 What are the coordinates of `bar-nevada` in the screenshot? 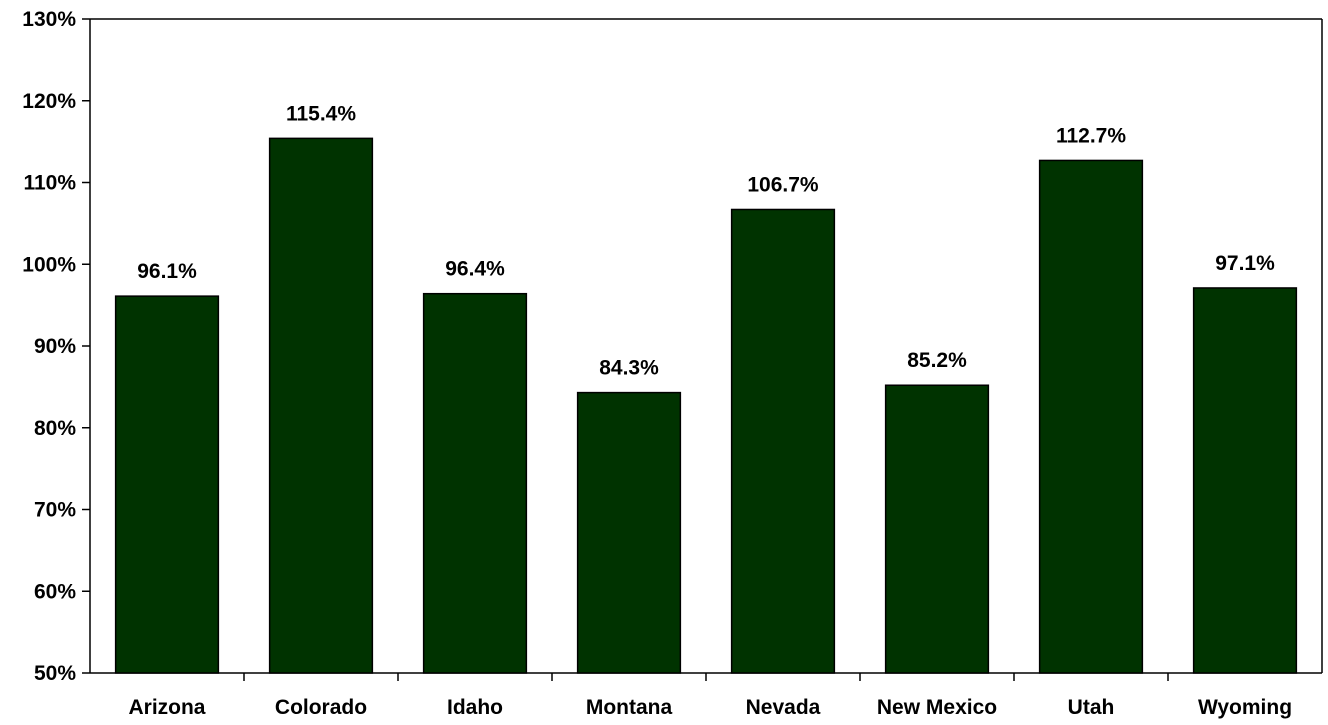 It's located at (783, 441).